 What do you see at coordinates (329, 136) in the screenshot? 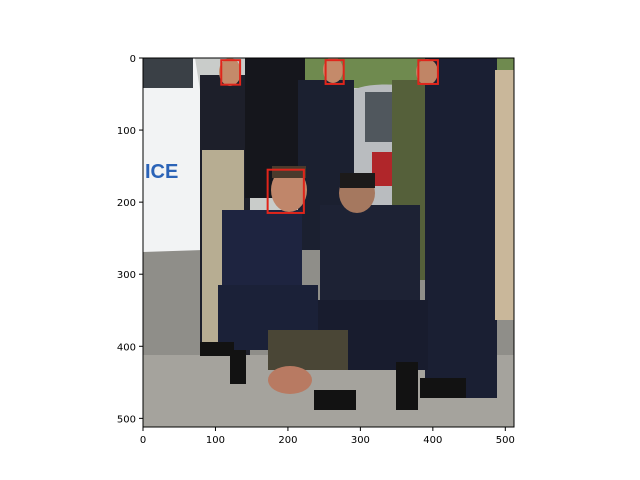
I see `face-boxes` at bounding box center [329, 136].